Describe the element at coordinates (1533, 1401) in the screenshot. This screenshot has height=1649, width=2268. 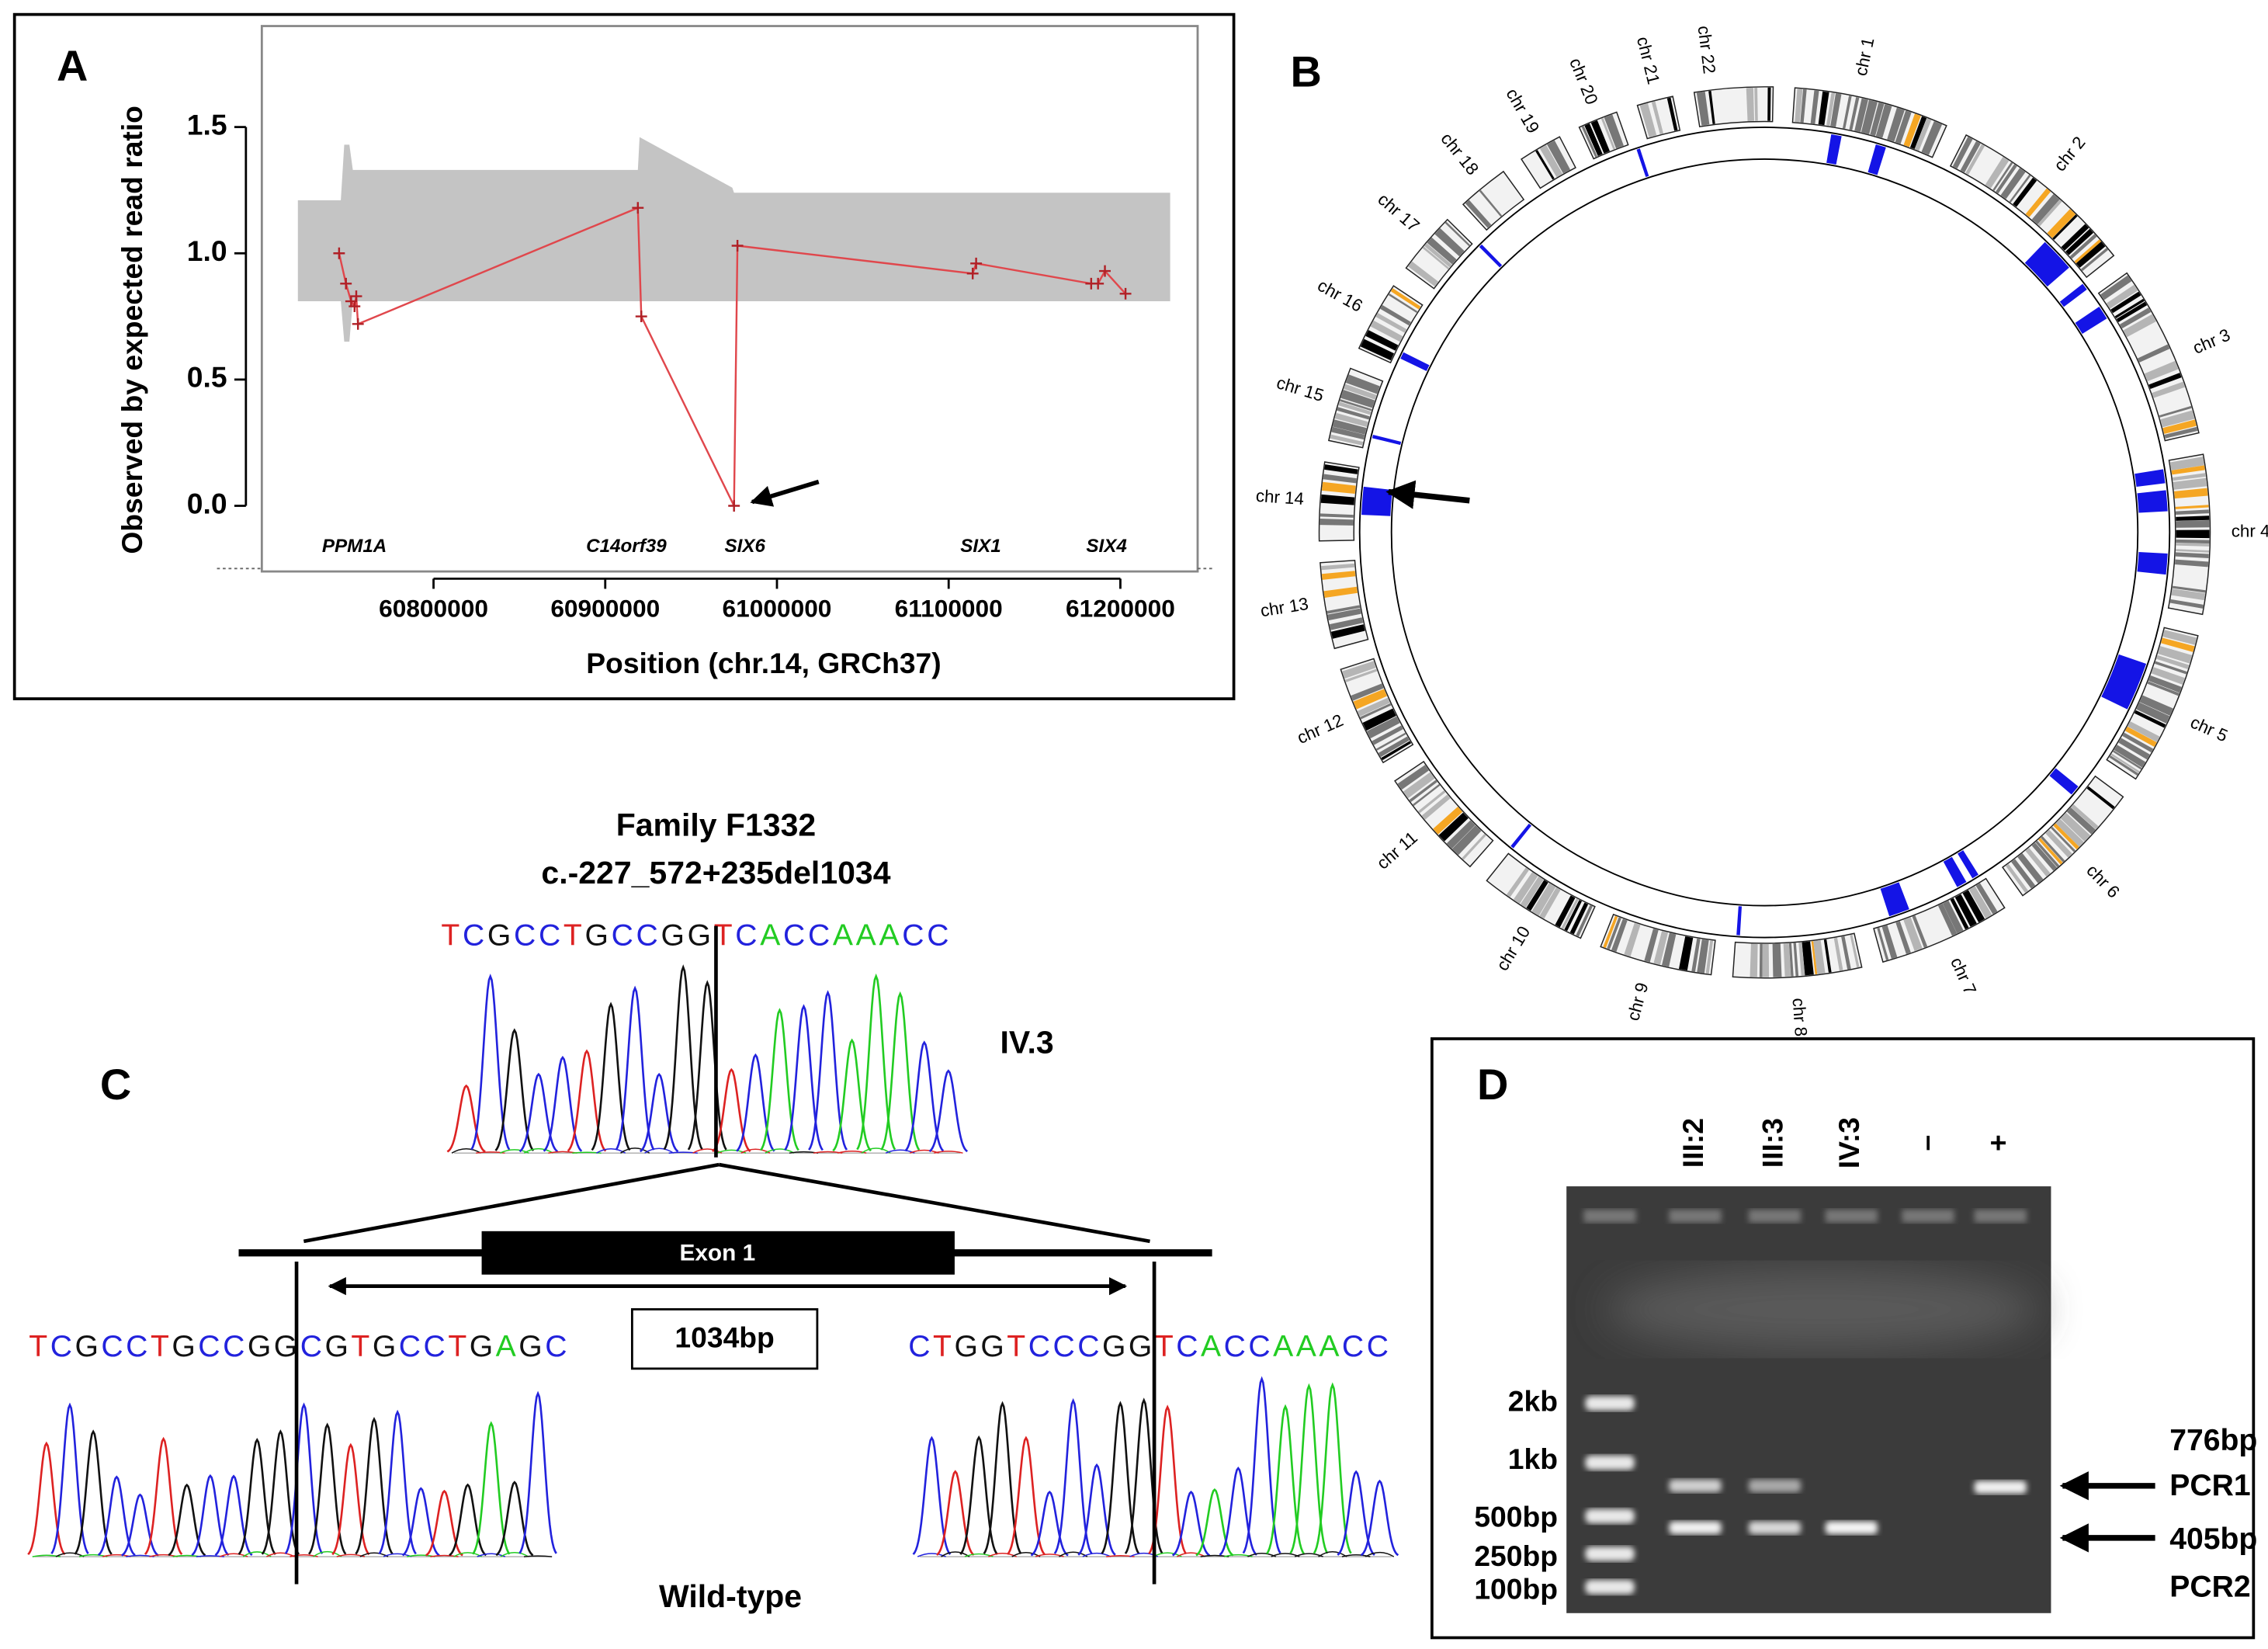
I see `ladder-label: 2kb` at that location.